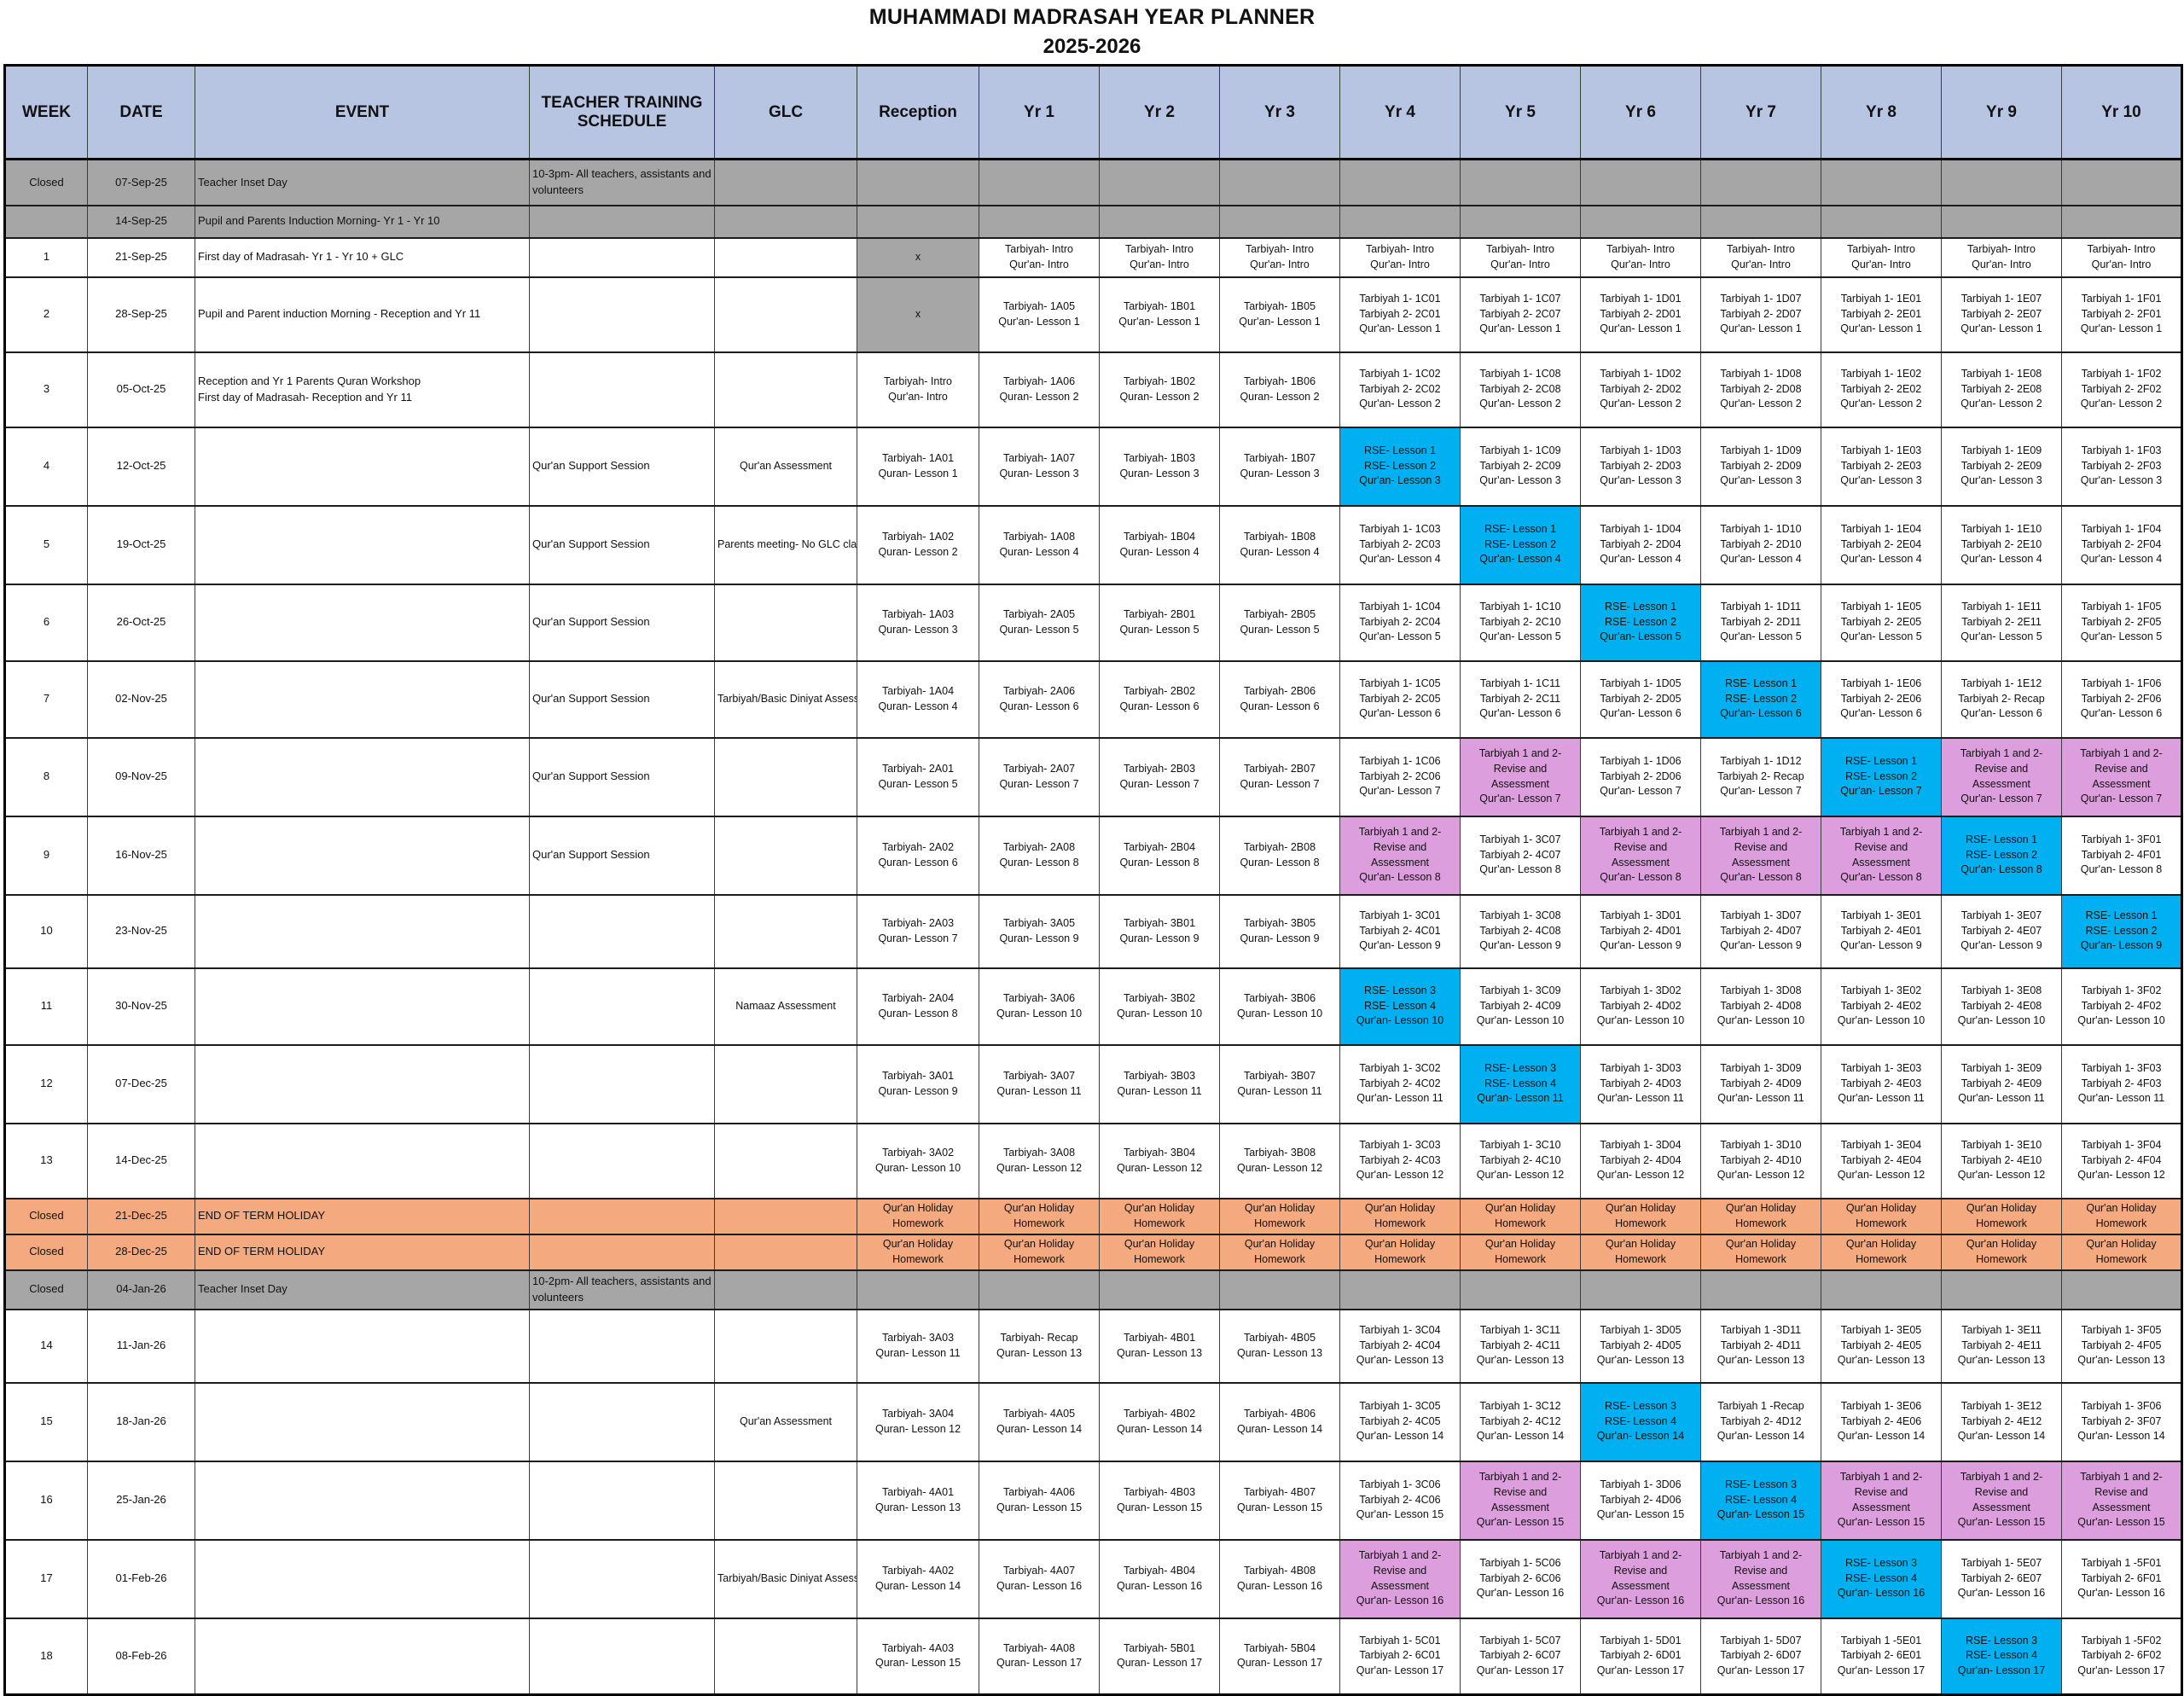 This screenshot has width=2184, height=1696. Describe the element at coordinates (786, 466) in the screenshot. I see `cell-line: Qur'an Assessment` at that location.